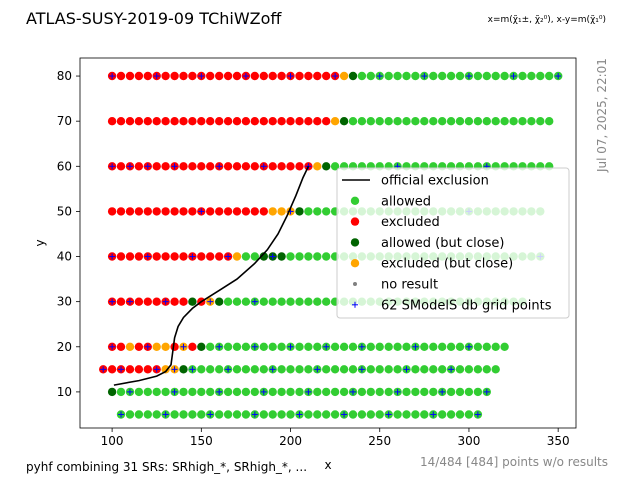 This screenshot has width=640, height=480. What do you see at coordinates (395, 285) in the screenshot?
I see `legend-item-no-result: no result` at bounding box center [395, 285].